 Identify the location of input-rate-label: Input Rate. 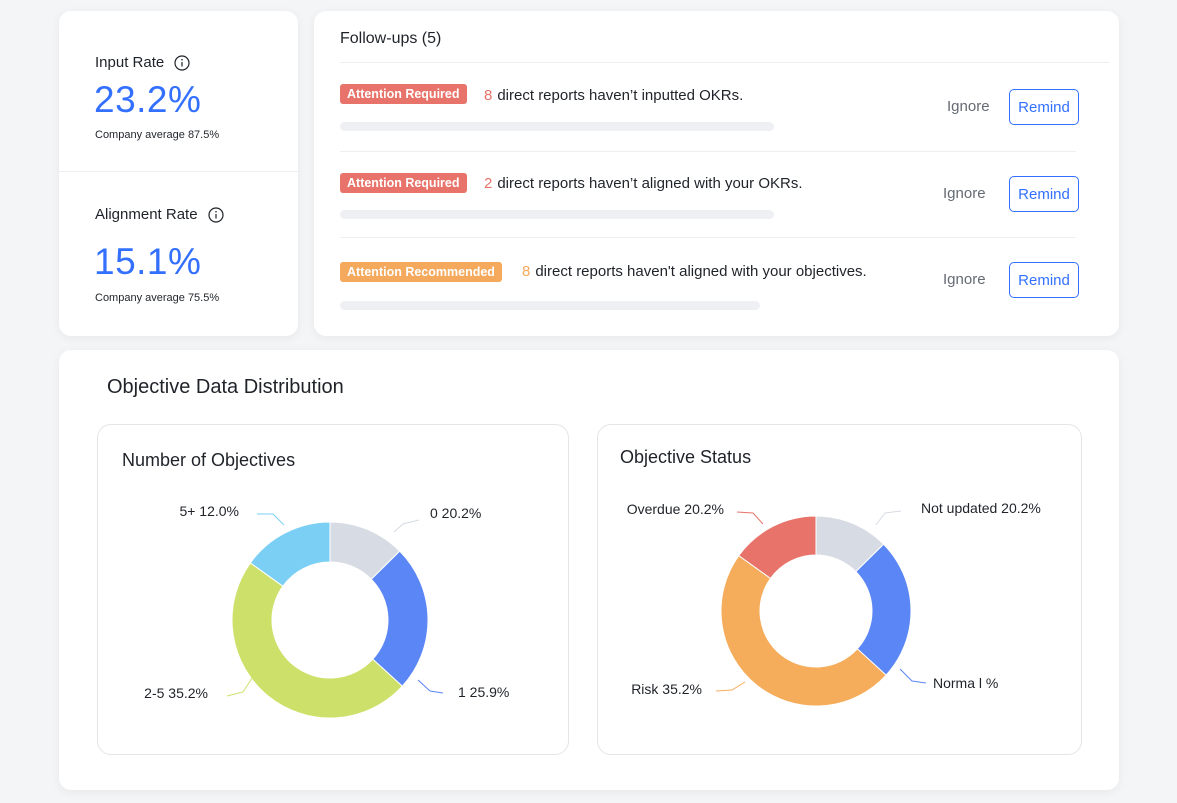
(130, 62).